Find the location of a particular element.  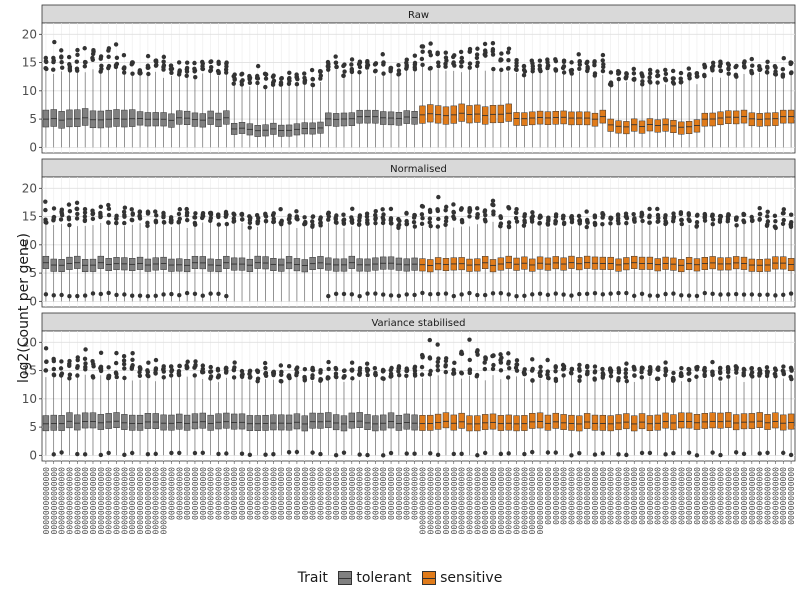

panel-title: Variance stabilised is located at coordinates (418, 323).